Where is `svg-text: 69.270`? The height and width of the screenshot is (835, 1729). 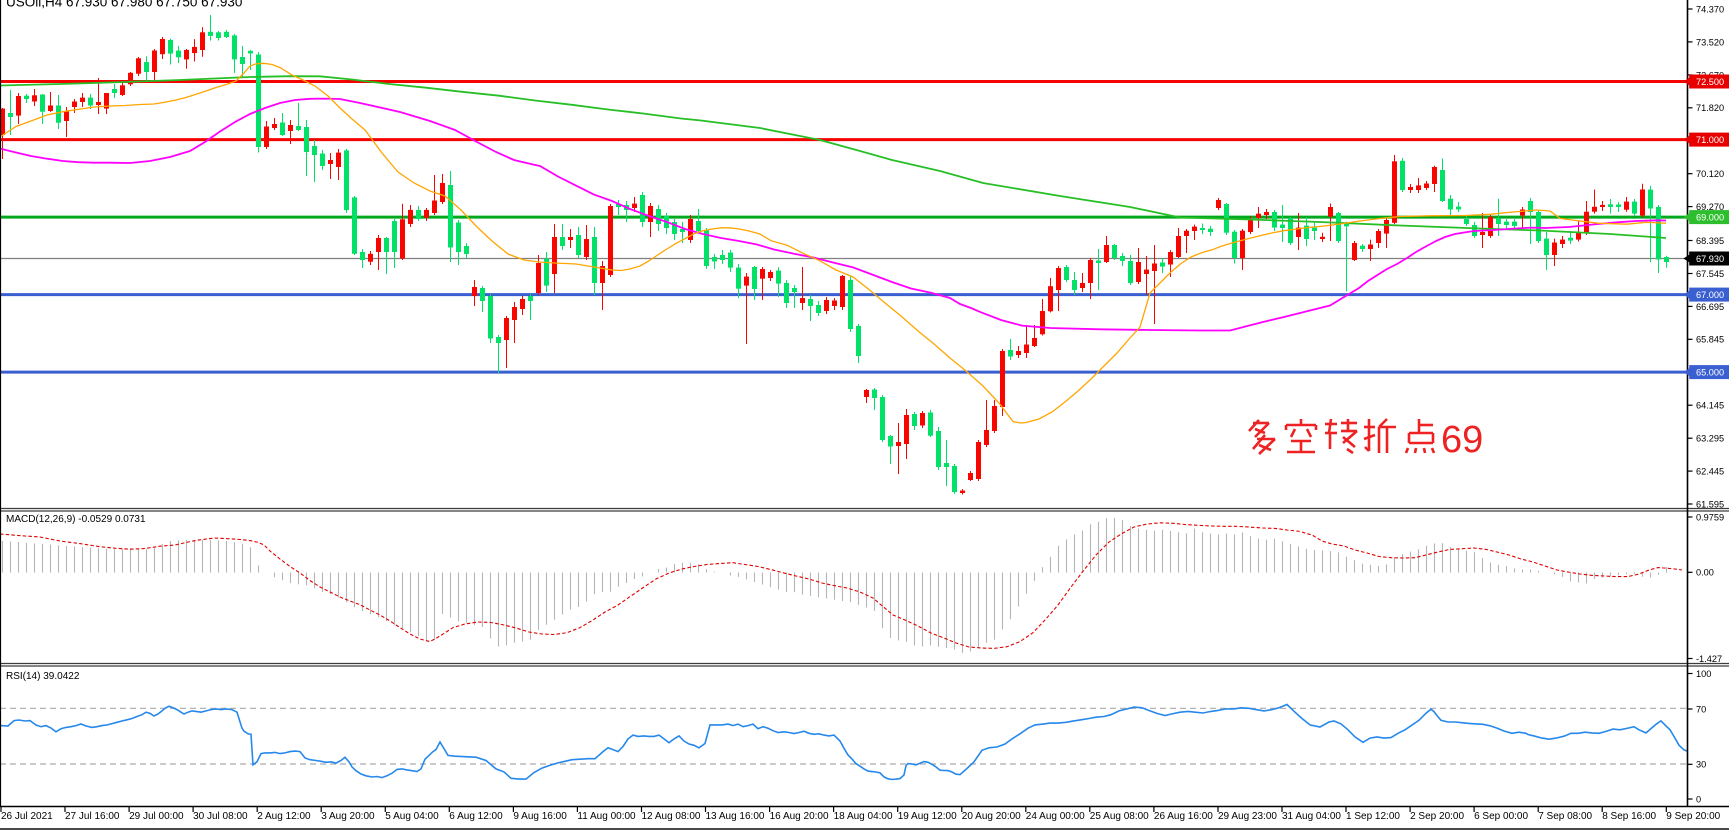
svg-text: 69.270 is located at coordinates (1710, 207).